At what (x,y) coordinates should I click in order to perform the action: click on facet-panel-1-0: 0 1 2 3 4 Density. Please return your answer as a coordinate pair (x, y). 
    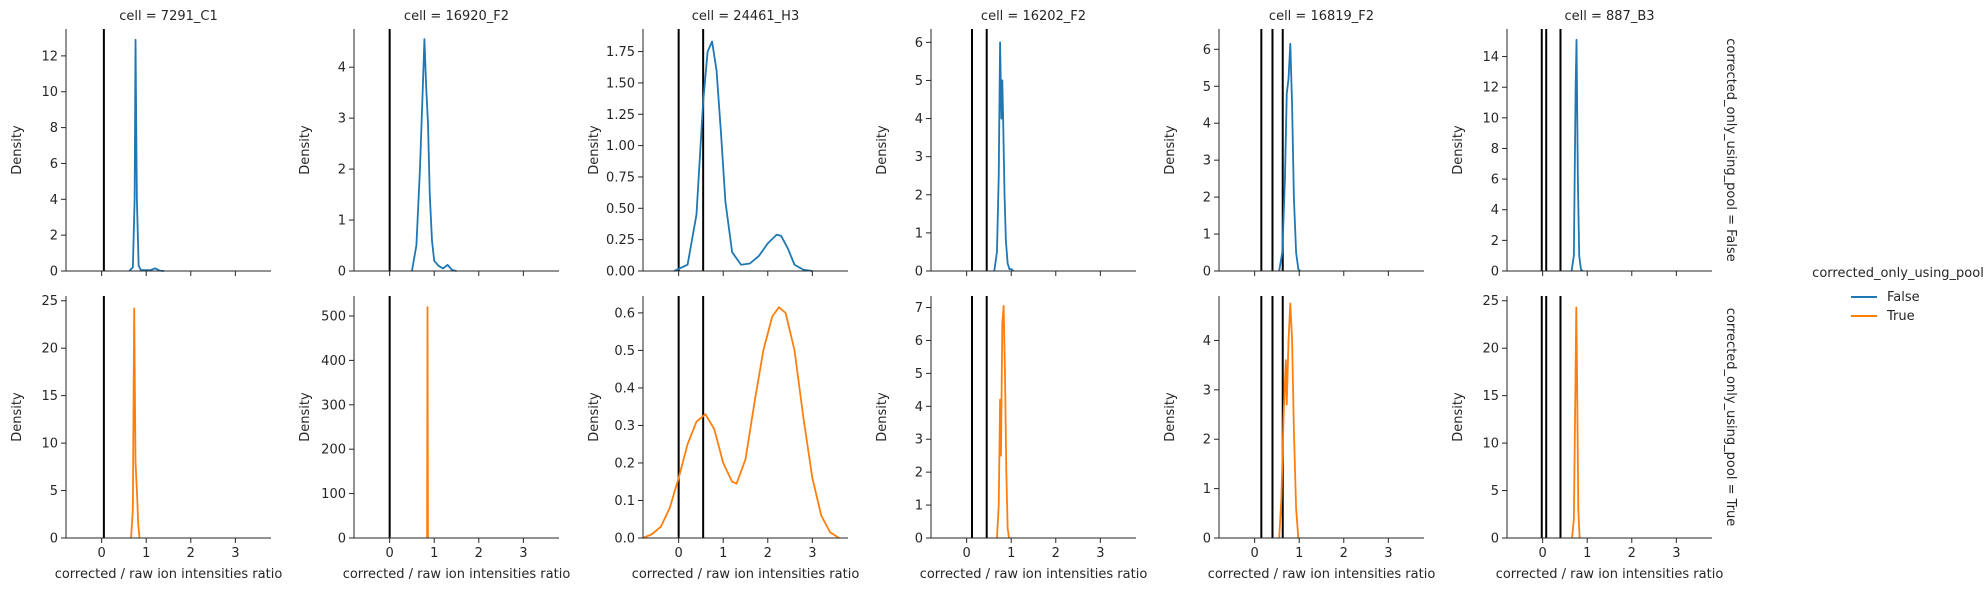
    Looking at the image, I should click on (428, 154).